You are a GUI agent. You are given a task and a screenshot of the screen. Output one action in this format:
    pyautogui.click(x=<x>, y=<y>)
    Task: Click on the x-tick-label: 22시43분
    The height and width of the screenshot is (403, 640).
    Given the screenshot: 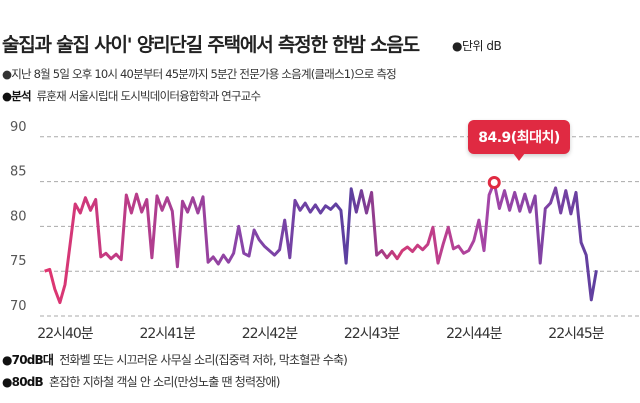 What is the action you would take?
    pyautogui.click(x=372, y=334)
    